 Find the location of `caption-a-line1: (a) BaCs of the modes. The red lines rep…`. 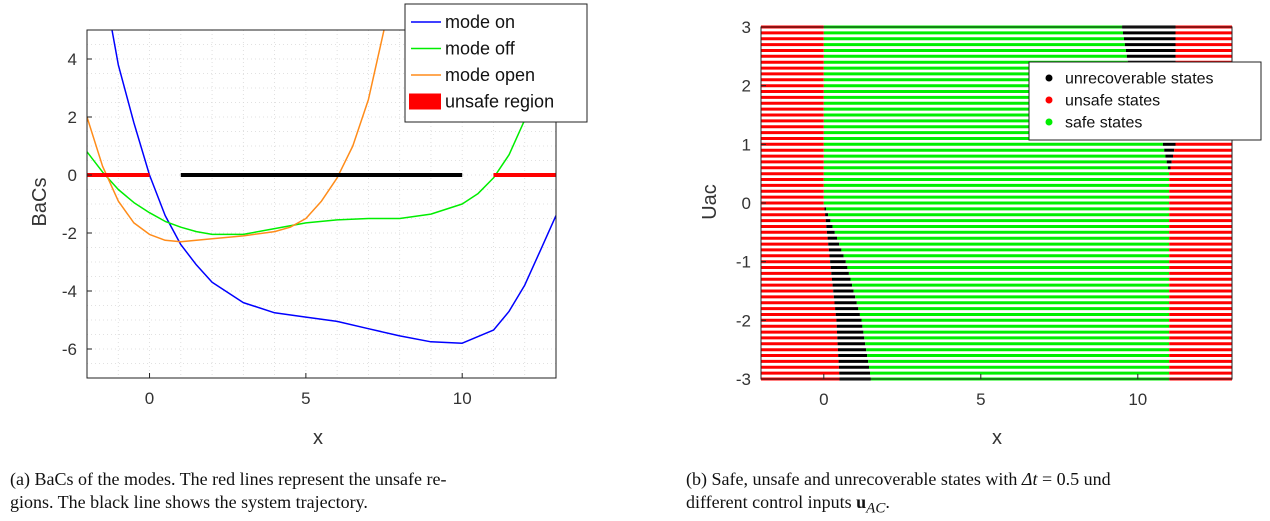

caption-a-line1: (a) BaCs of the modes. The red lines rep… is located at coordinates (228, 479).